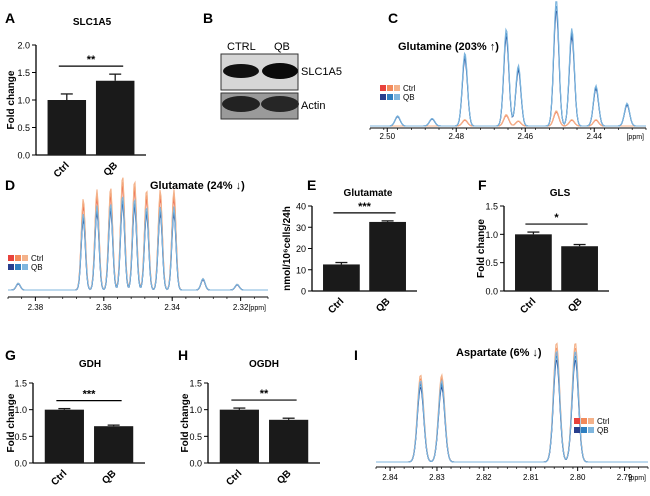 The height and width of the screenshot is (496, 650). I want to click on chart-title: GDH, so click(90, 364).